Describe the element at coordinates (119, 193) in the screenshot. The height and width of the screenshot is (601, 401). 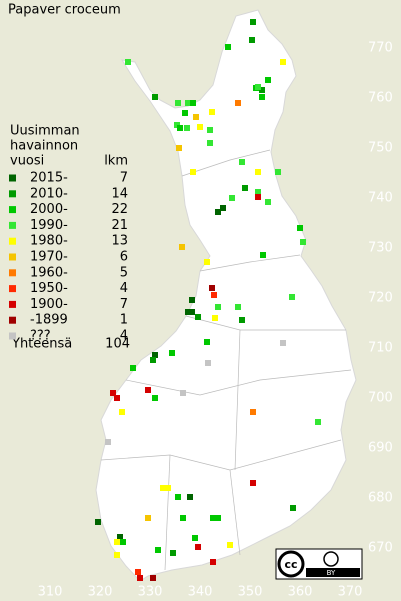
I see `legend-count: 14` at that location.